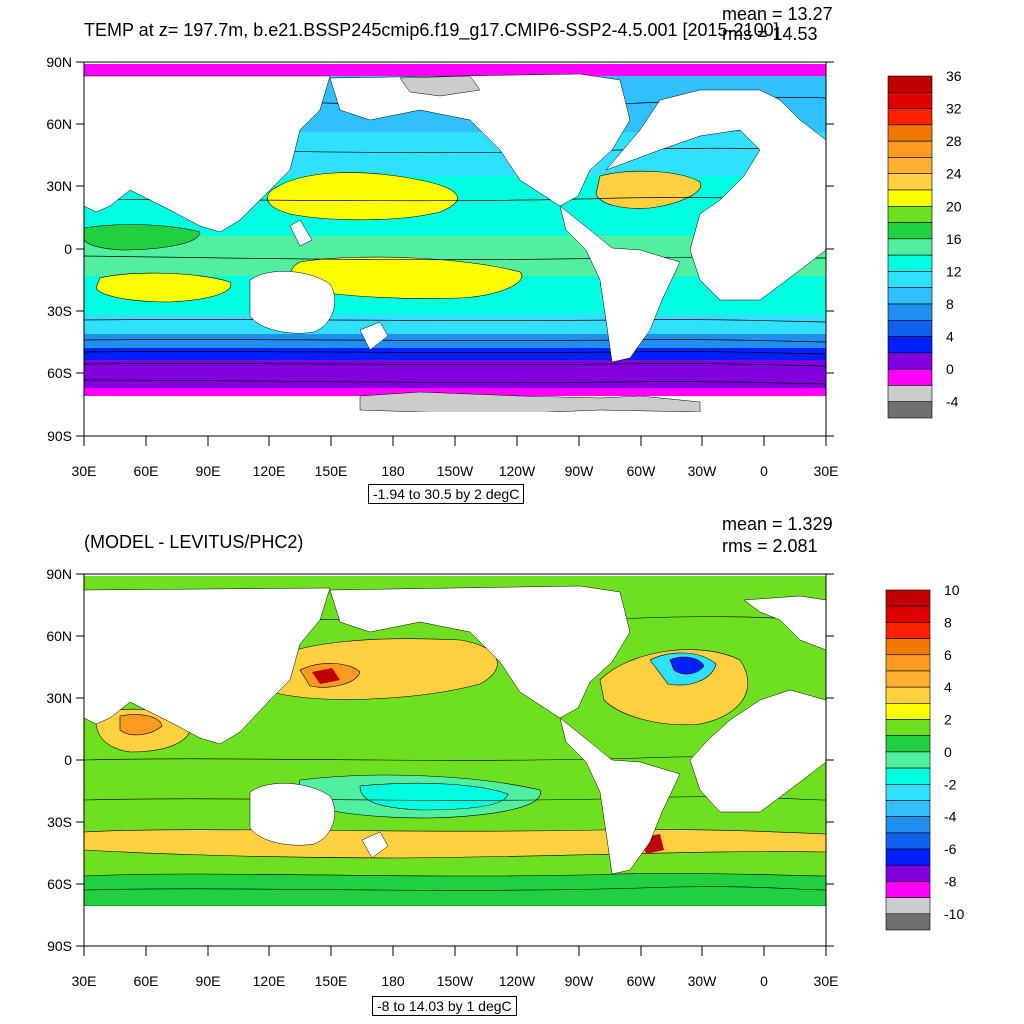 The image size is (1024, 1024). What do you see at coordinates (777, 524) in the screenshot?
I see `bottom-mean-label: mean = 1.329` at bounding box center [777, 524].